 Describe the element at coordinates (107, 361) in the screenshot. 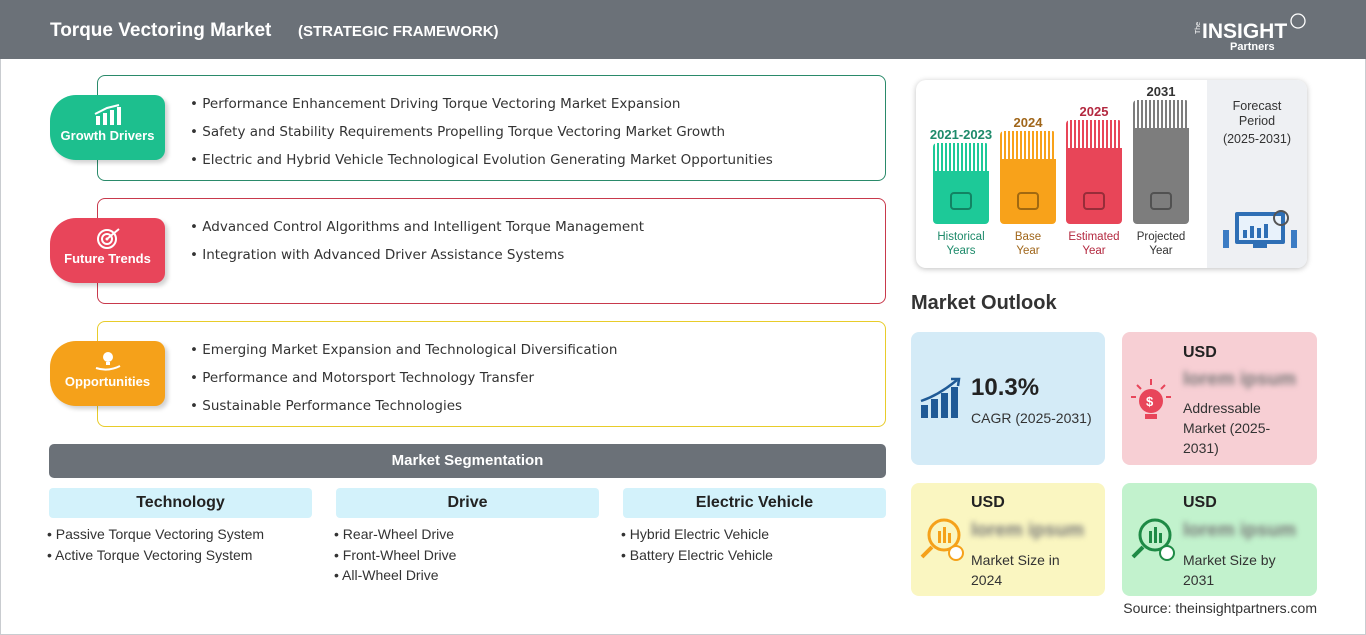

I see `lightbulb-hand-icon` at that location.